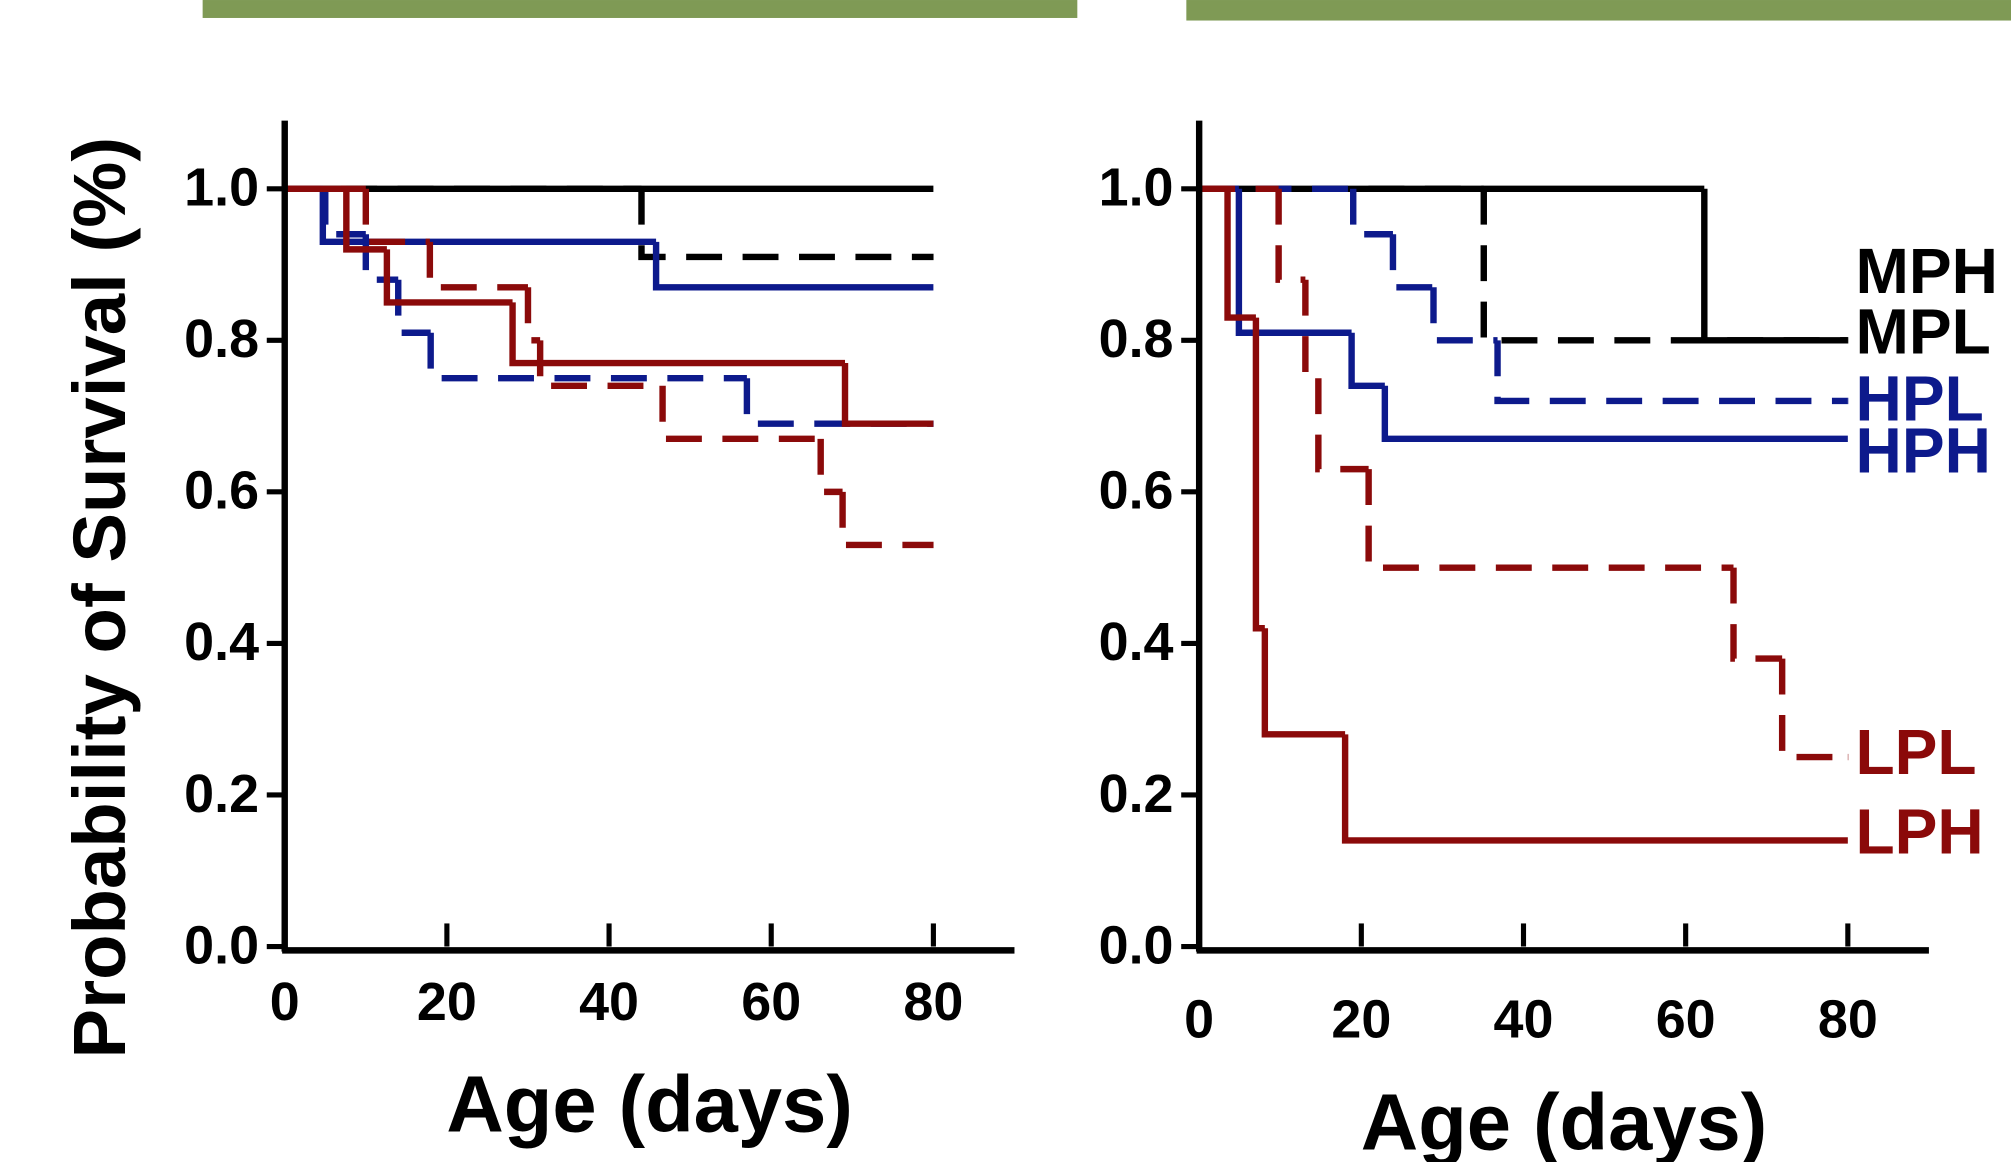 The image size is (2011, 1162). What do you see at coordinates (1916, 752) in the screenshot?
I see `series-label: LPL` at bounding box center [1916, 752].